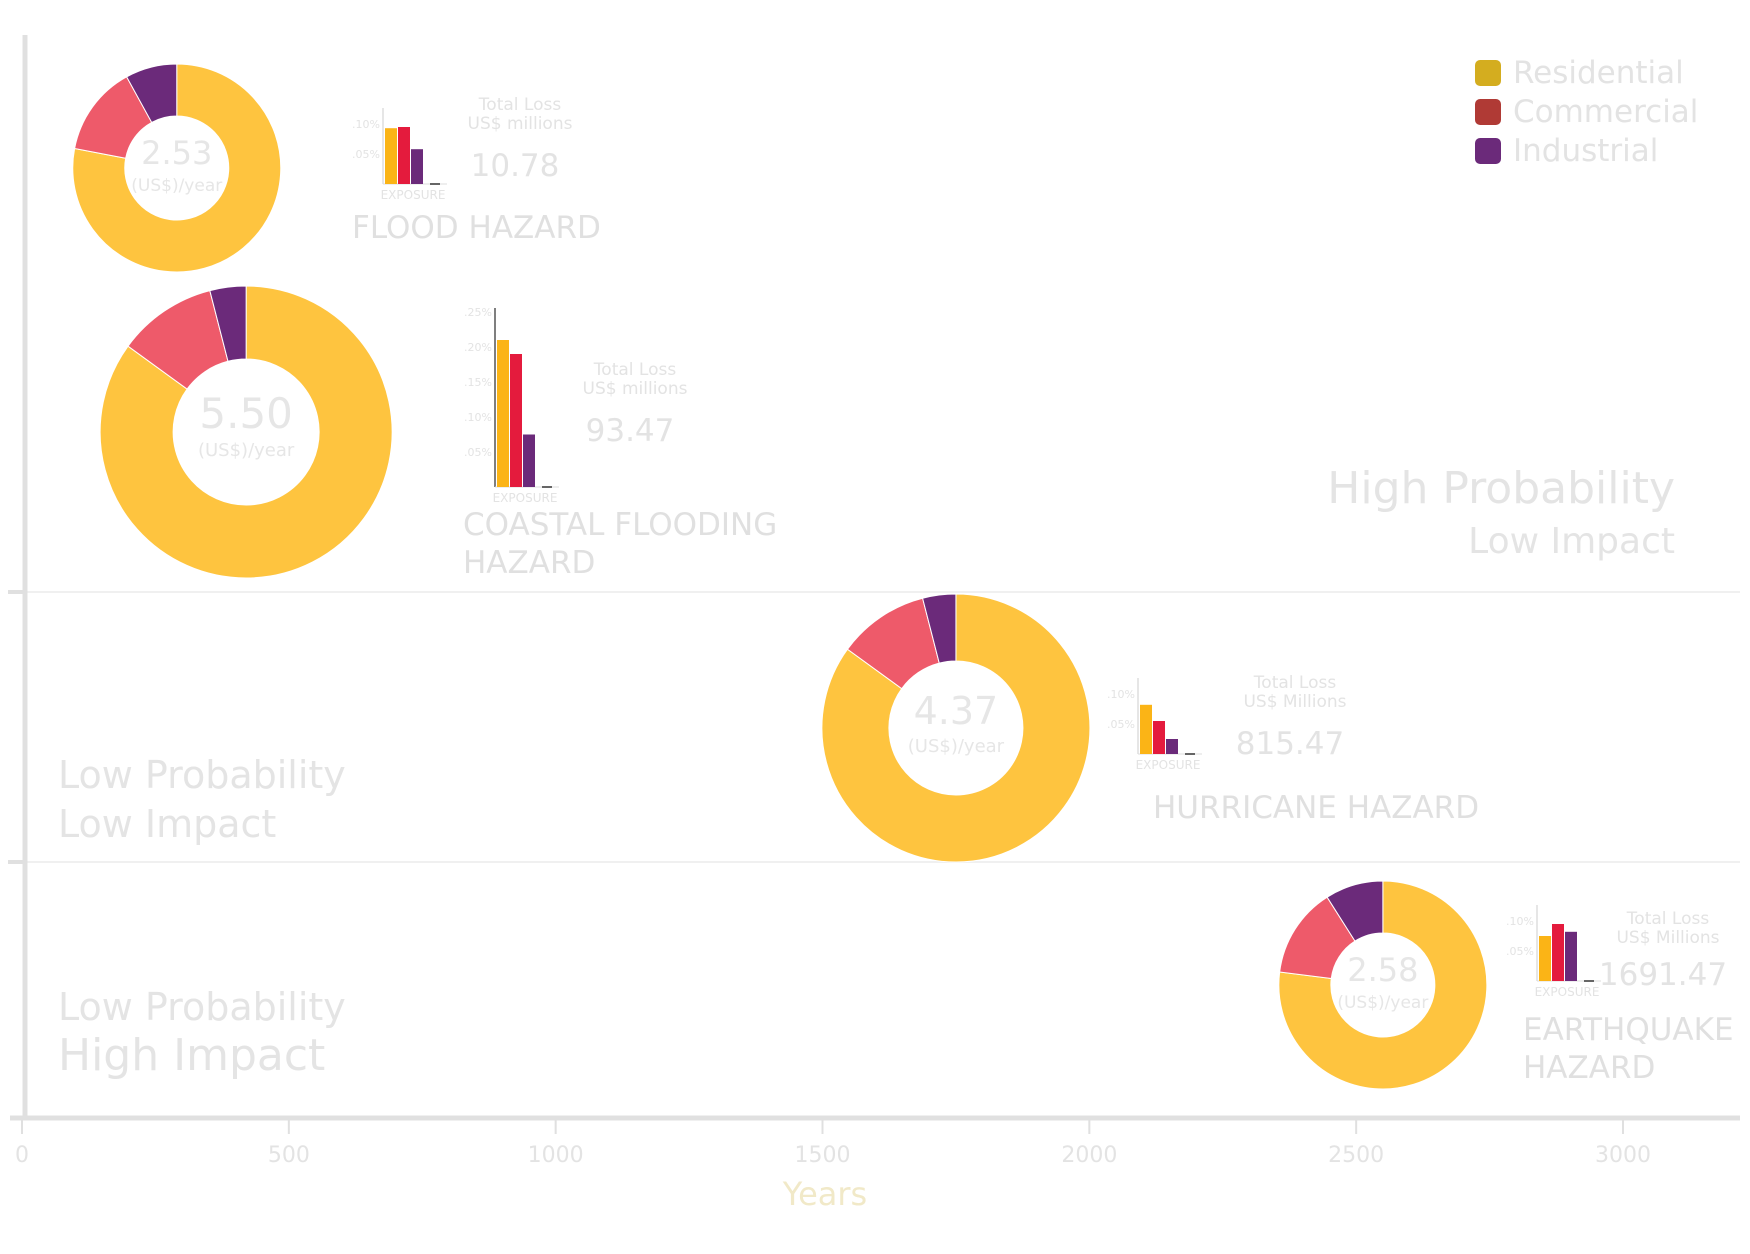 Image resolution: width=1750 pixels, height=1254 pixels. What do you see at coordinates (176, 153) in the screenshot?
I see `donut-value: 2.53` at bounding box center [176, 153].